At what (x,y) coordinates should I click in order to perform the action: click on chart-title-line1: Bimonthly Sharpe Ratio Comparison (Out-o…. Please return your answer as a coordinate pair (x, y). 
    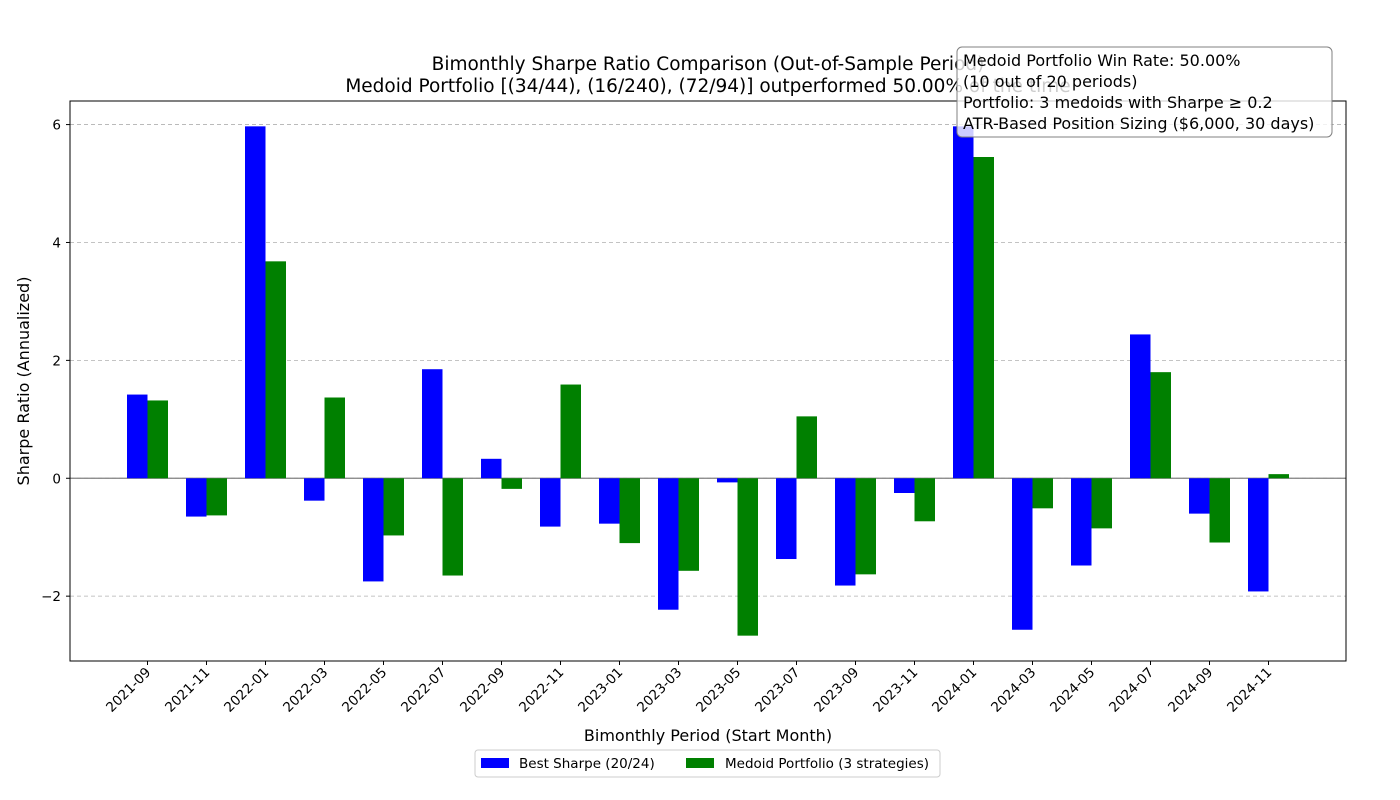
    Looking at the image, I should click on (708, 64).